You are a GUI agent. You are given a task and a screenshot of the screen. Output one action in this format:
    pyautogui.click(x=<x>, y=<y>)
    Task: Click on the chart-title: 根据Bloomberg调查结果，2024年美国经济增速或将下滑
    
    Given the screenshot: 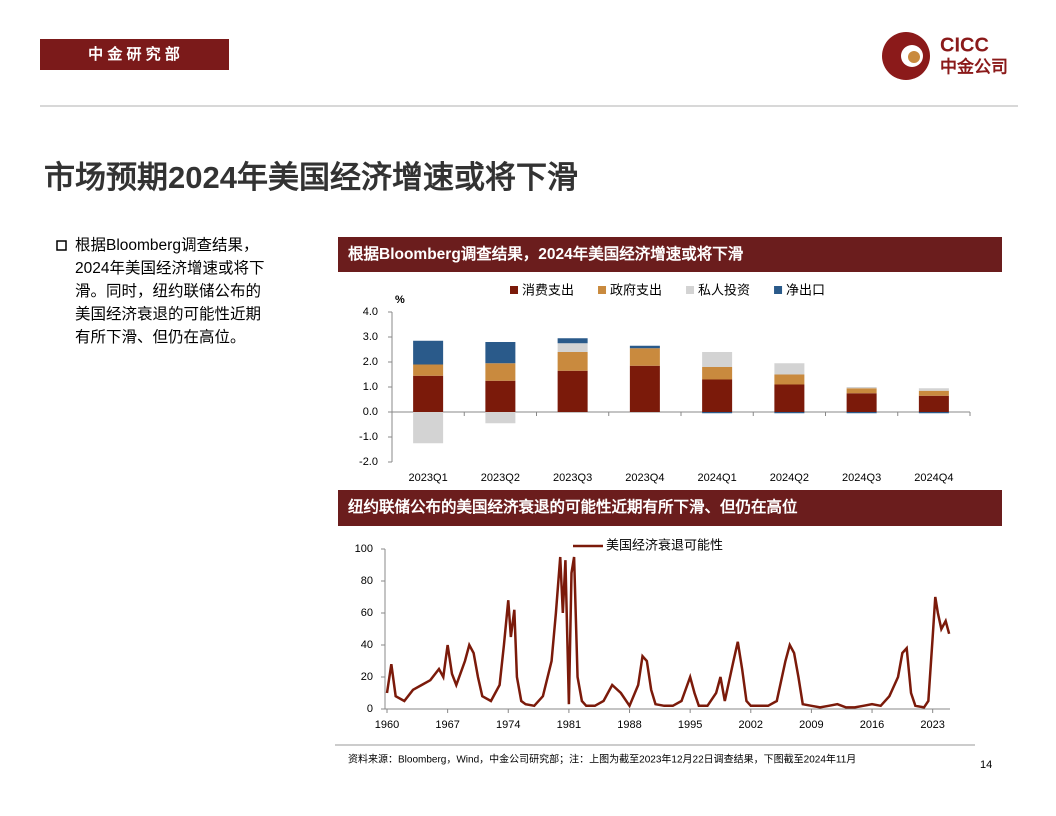 What is the action you would take?
    pyautogui.click(x=546, y=253)
    